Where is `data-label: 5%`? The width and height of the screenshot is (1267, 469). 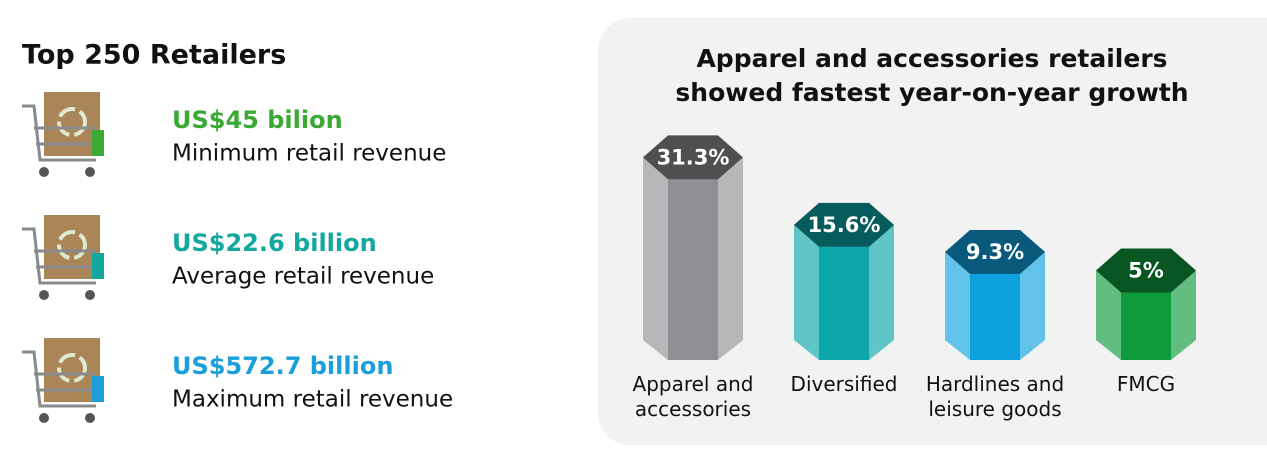 data-label: 5% is located at coordinates (1146, 271).